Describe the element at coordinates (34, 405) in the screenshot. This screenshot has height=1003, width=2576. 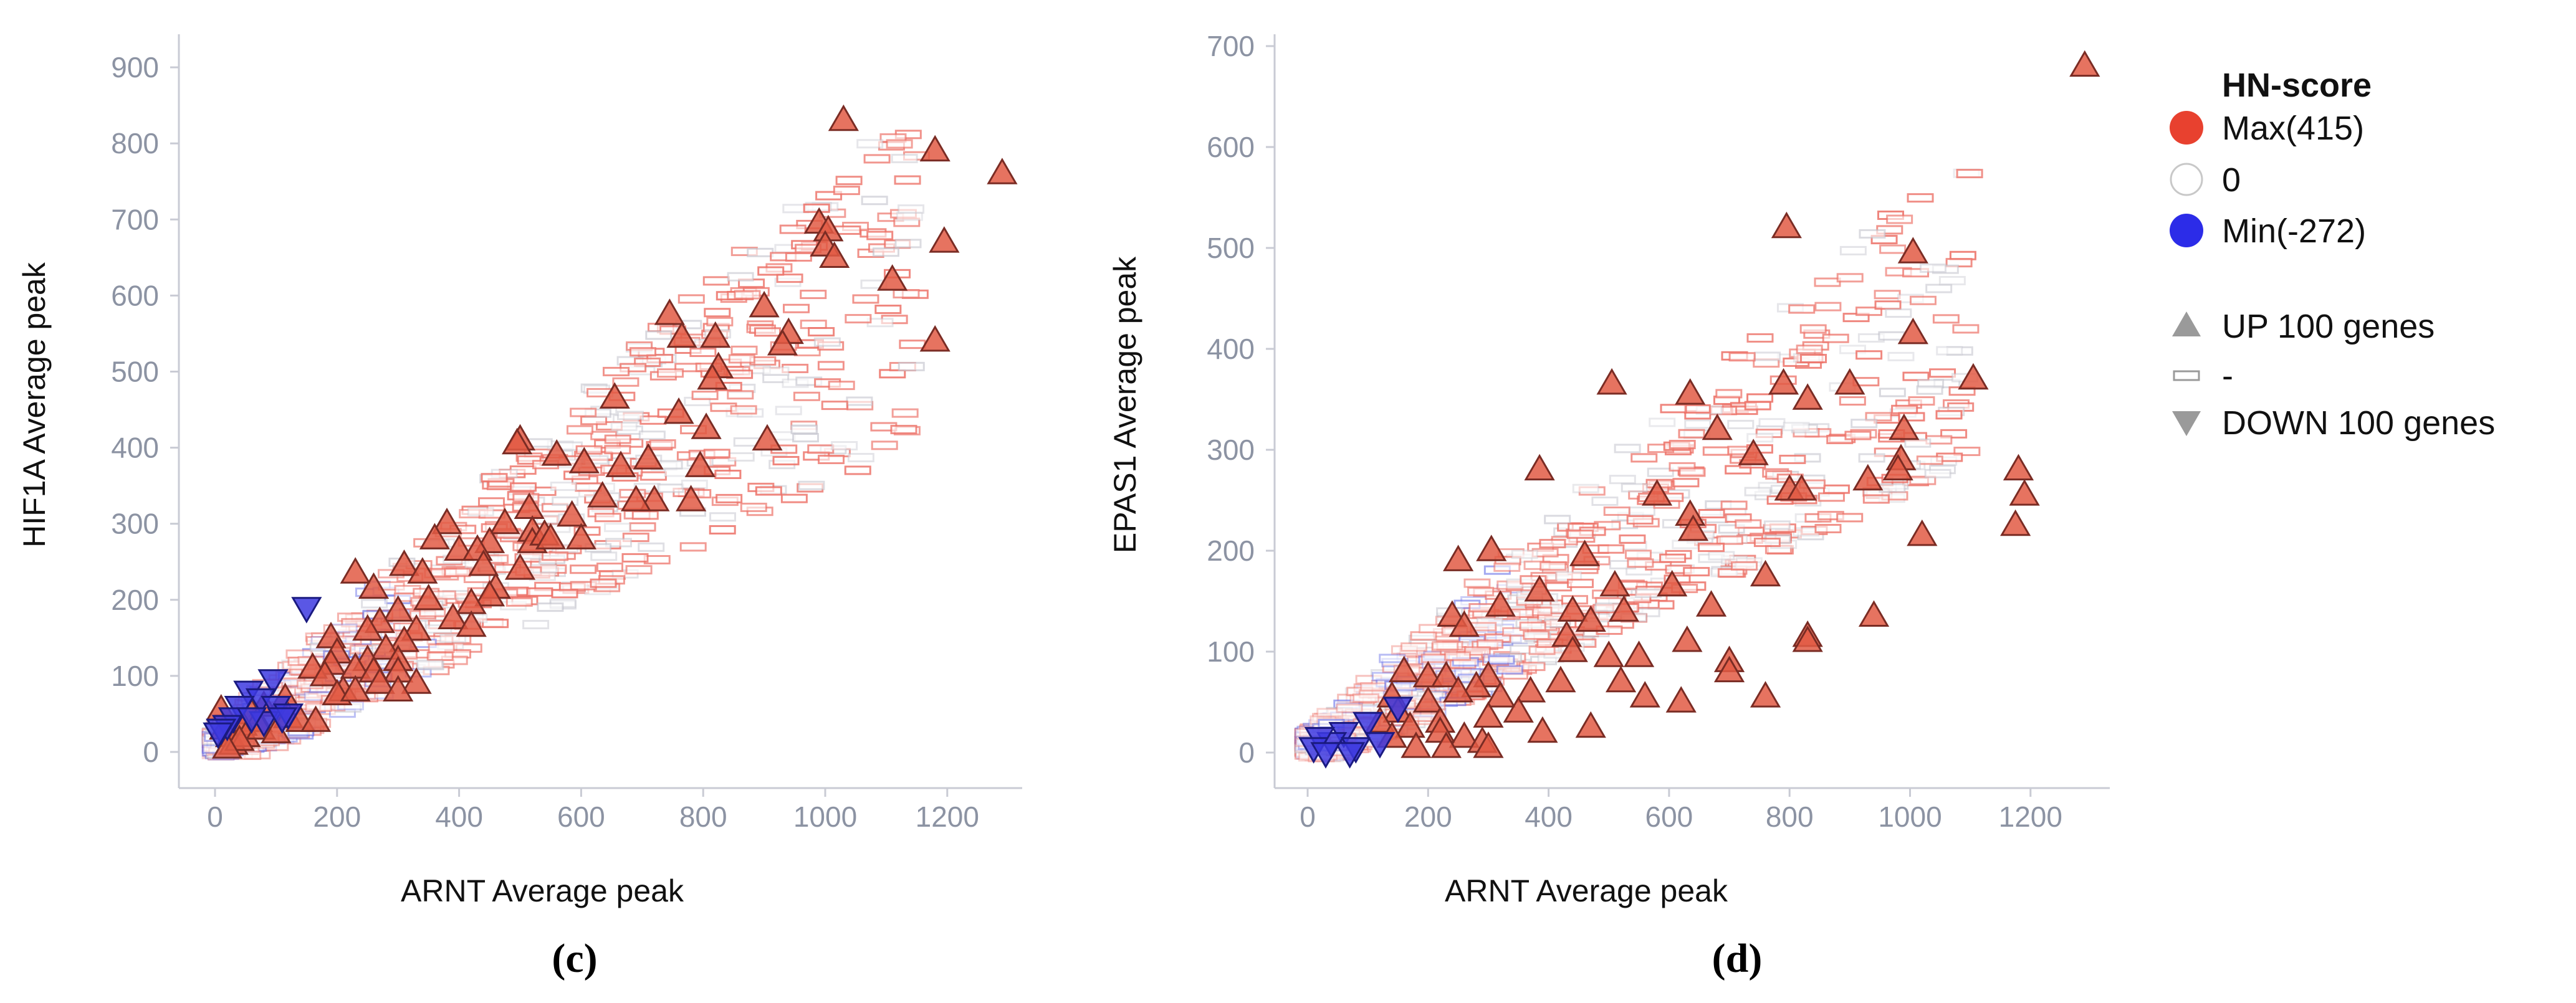
I see `y-axis-title-c: HIF1A Average peak` at that location.